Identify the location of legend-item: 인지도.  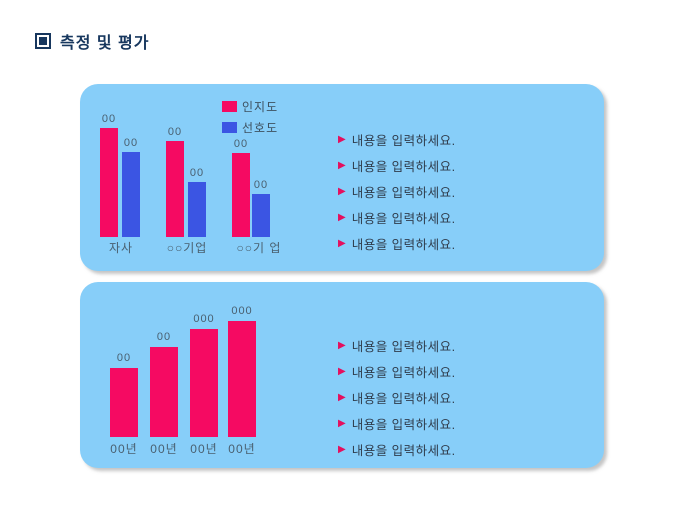
(250, 106).